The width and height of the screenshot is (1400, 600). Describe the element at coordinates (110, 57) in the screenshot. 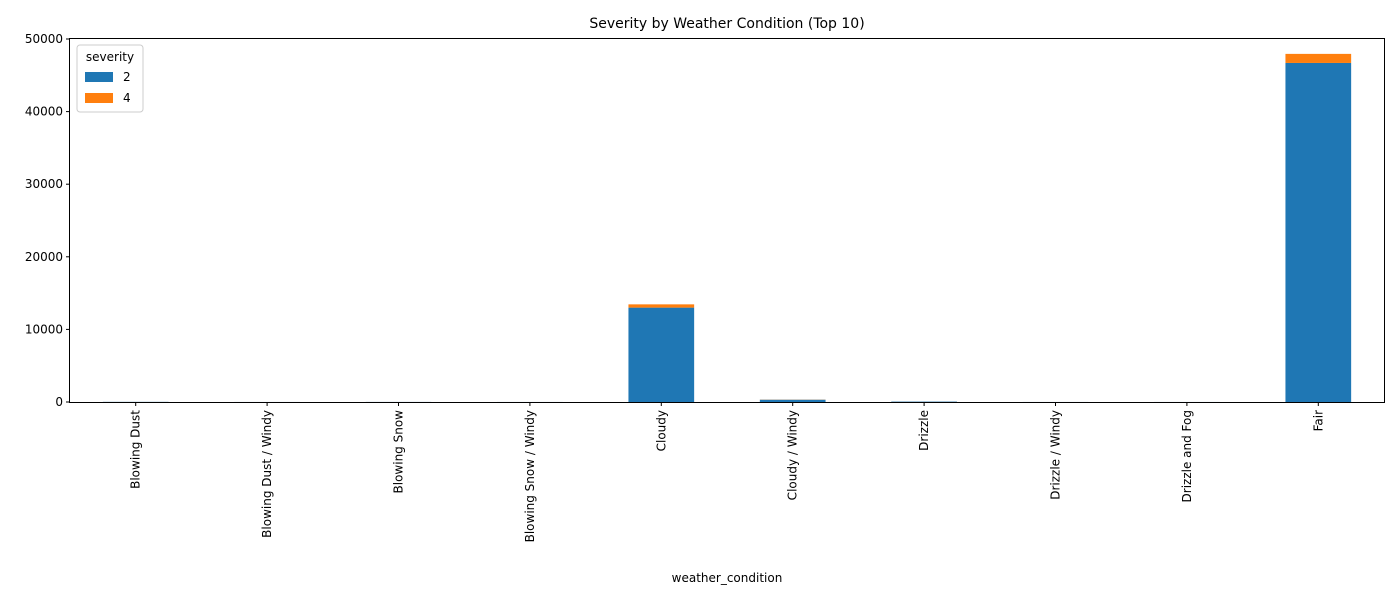

I see `legend-title: severity` at that location.